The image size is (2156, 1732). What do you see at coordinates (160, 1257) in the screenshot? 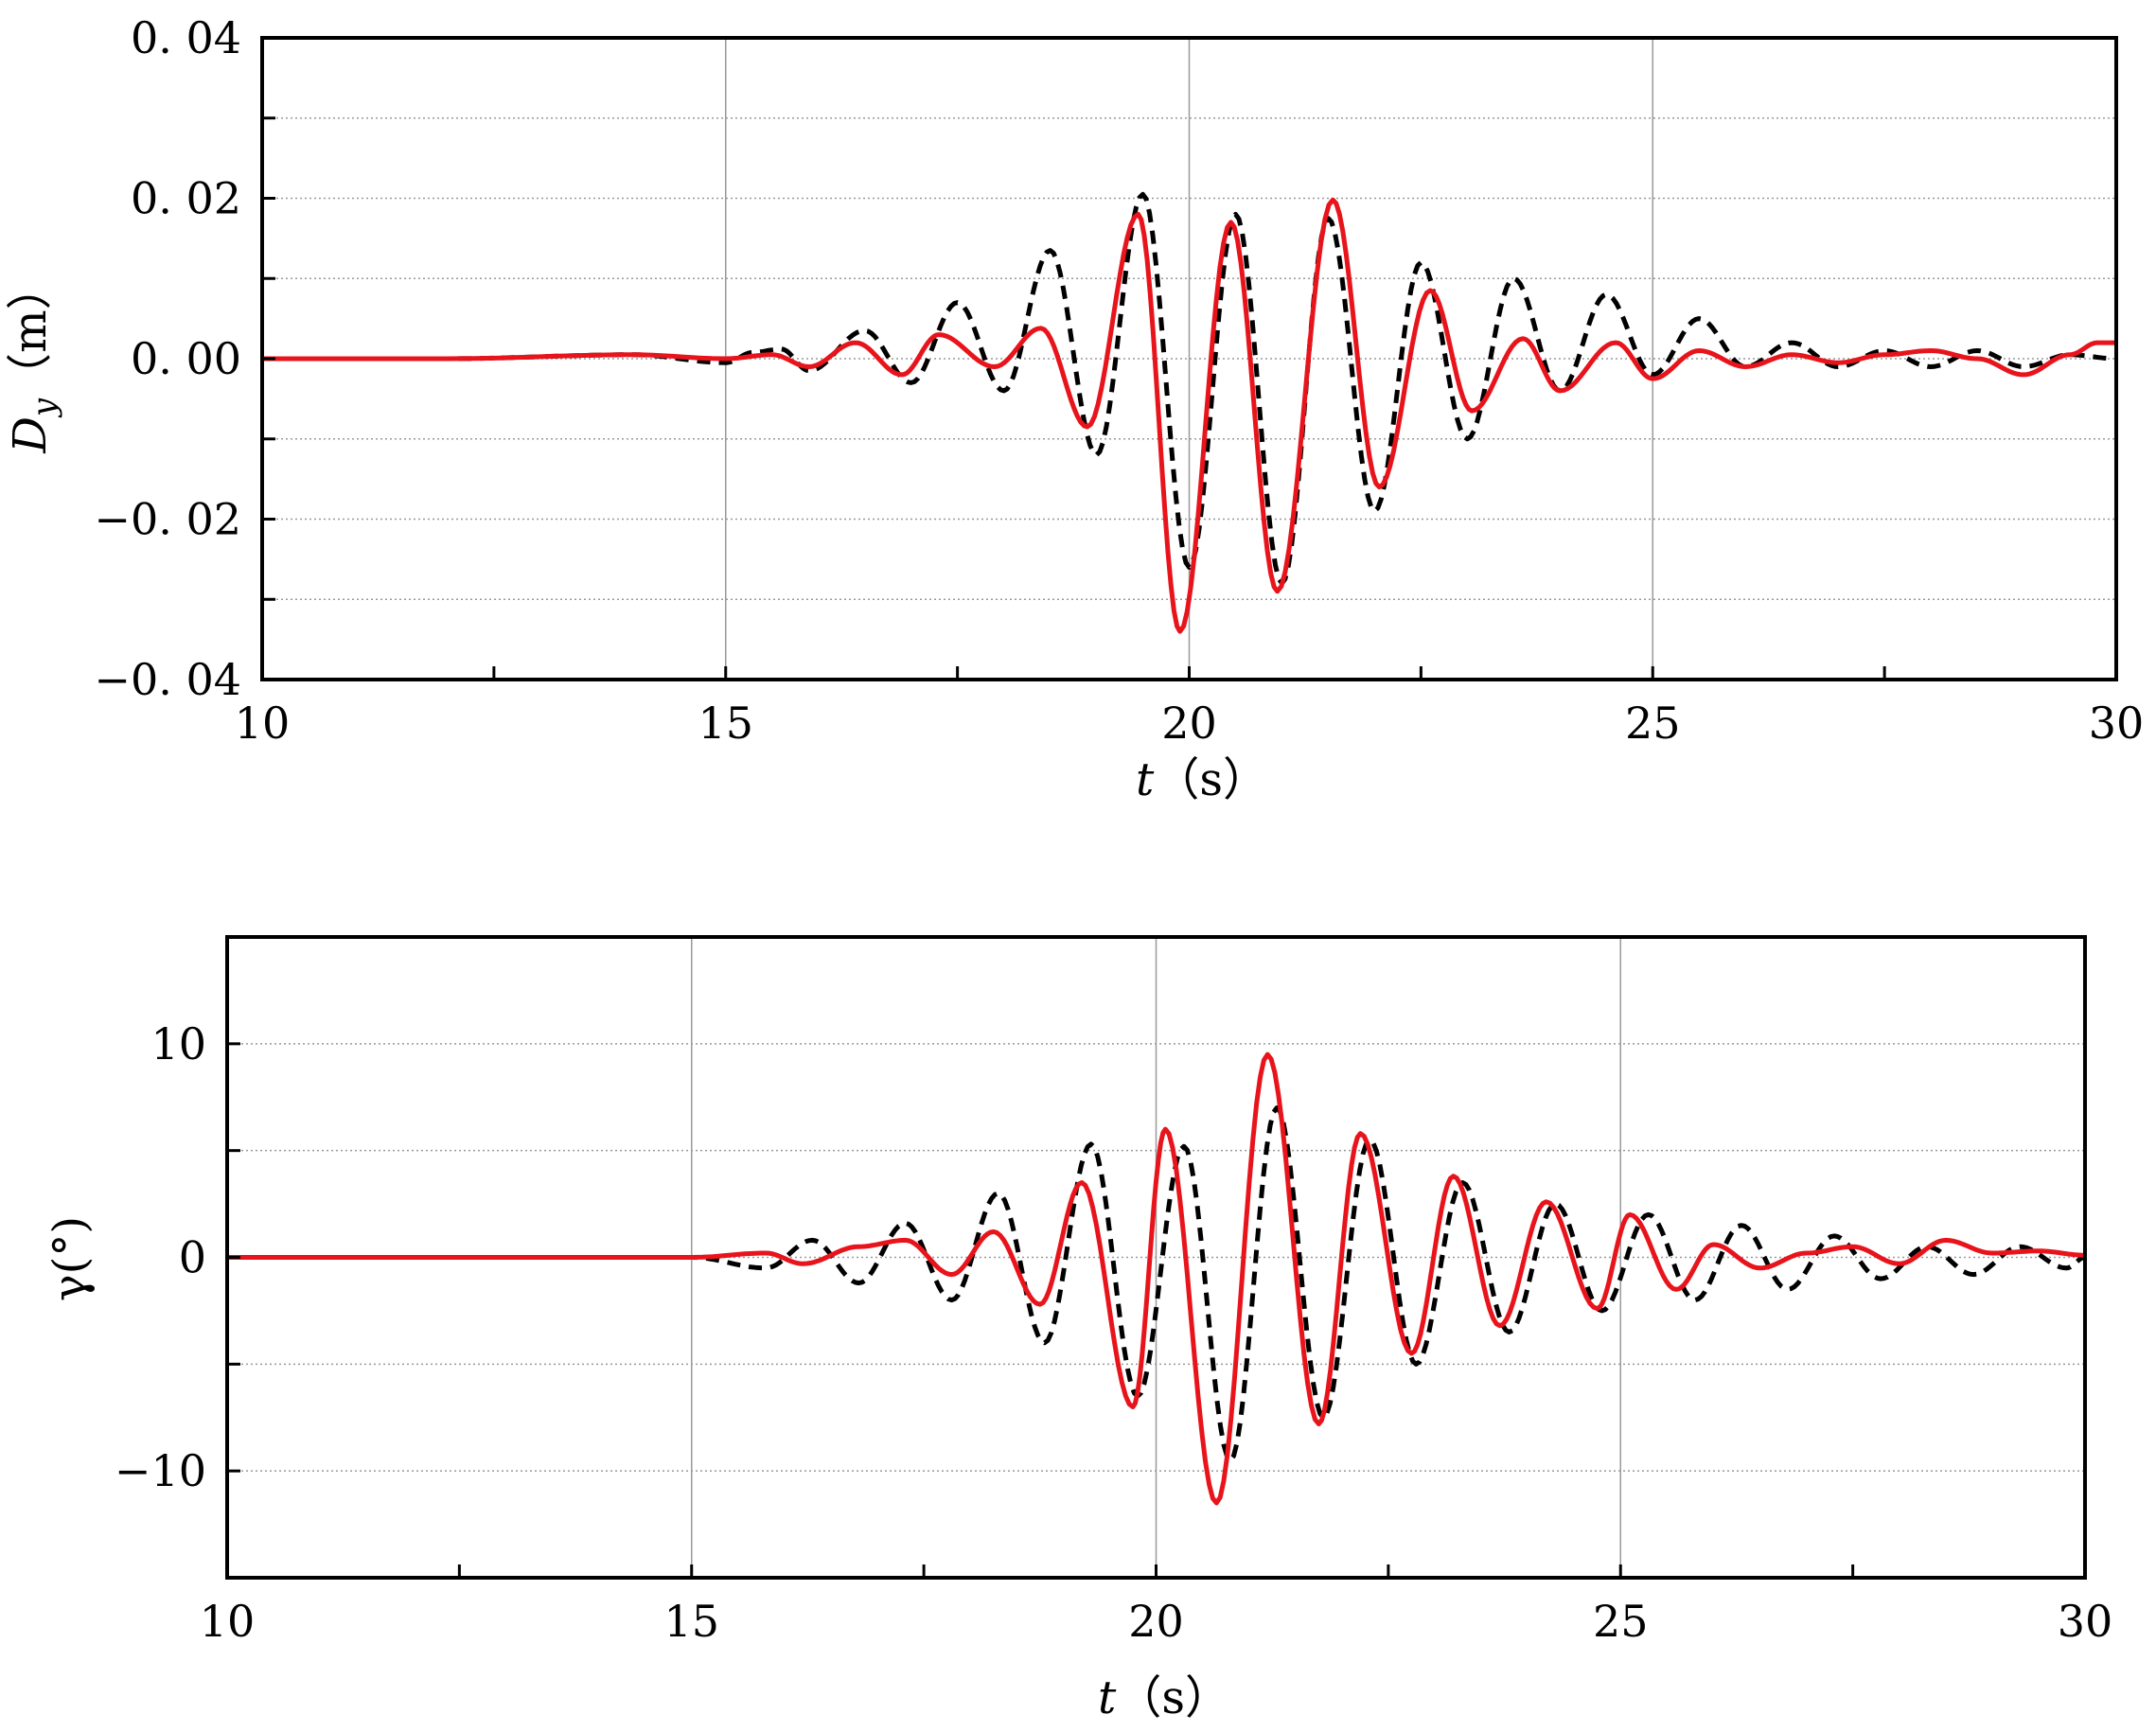
I see `y-tick-labels: −10 0 10` at bounding box center [160, 1257].